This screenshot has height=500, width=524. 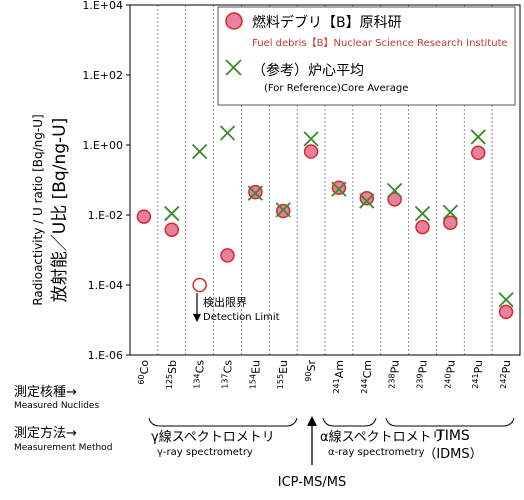 What do you see at coordinates (241, 317) in the screenshot?
I see `detection-limit-en: Detection Limit` at bounding box center [241, 317].